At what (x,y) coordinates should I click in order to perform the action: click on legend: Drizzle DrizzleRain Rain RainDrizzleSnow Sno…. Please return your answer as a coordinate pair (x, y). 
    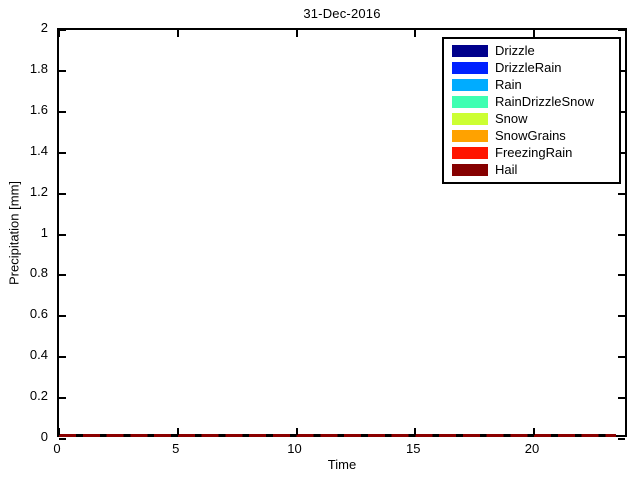
    Looking at the image, I should click on (531, 110).